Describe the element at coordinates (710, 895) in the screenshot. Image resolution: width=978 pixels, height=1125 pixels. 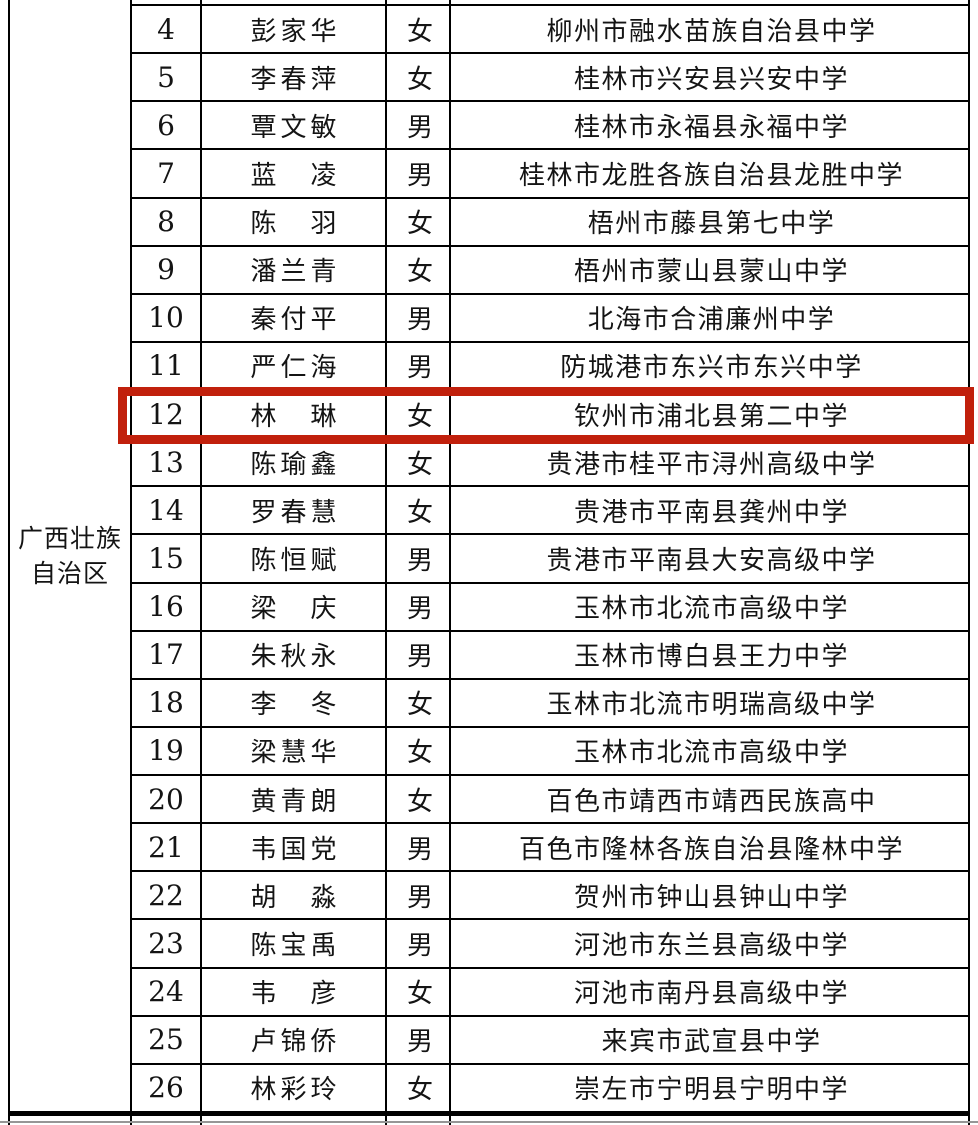
I see `school-cell: 贺州市钟山县钟山中学` at that location.